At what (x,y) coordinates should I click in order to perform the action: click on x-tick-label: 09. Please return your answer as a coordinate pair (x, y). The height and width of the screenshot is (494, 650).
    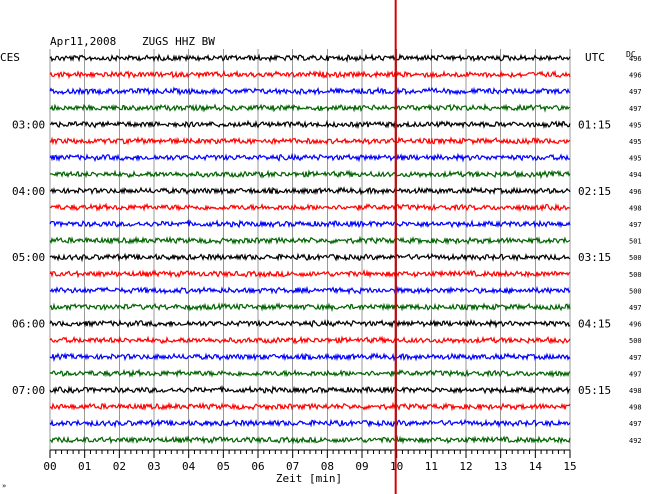
    Looking at the image, I should click on (361, 466).